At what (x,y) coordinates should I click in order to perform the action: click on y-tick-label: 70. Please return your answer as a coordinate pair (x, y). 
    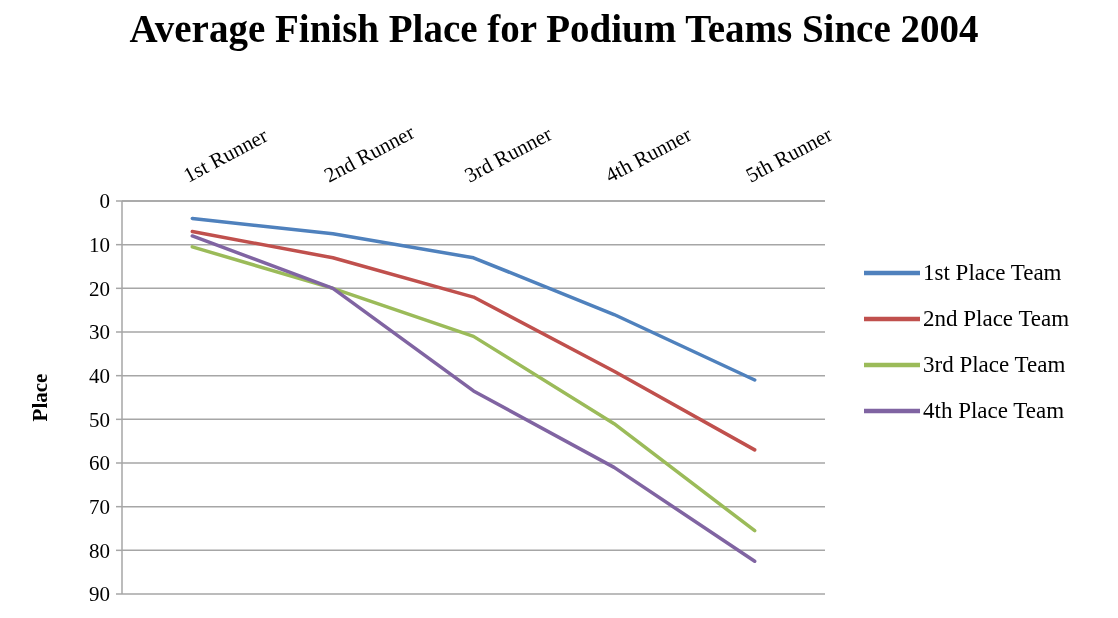
    Looking at the image, I should click on (99, 507).